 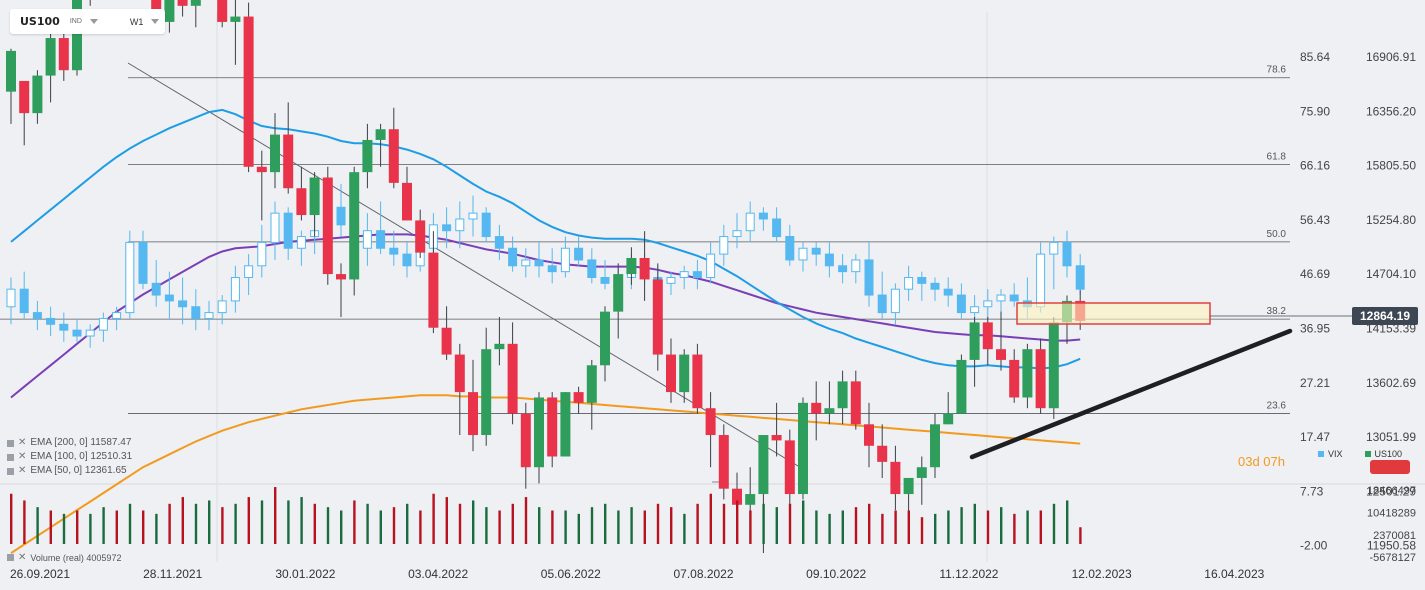 I want to click on volume-axis-label: 18466497, so click(x=1391, y=491).